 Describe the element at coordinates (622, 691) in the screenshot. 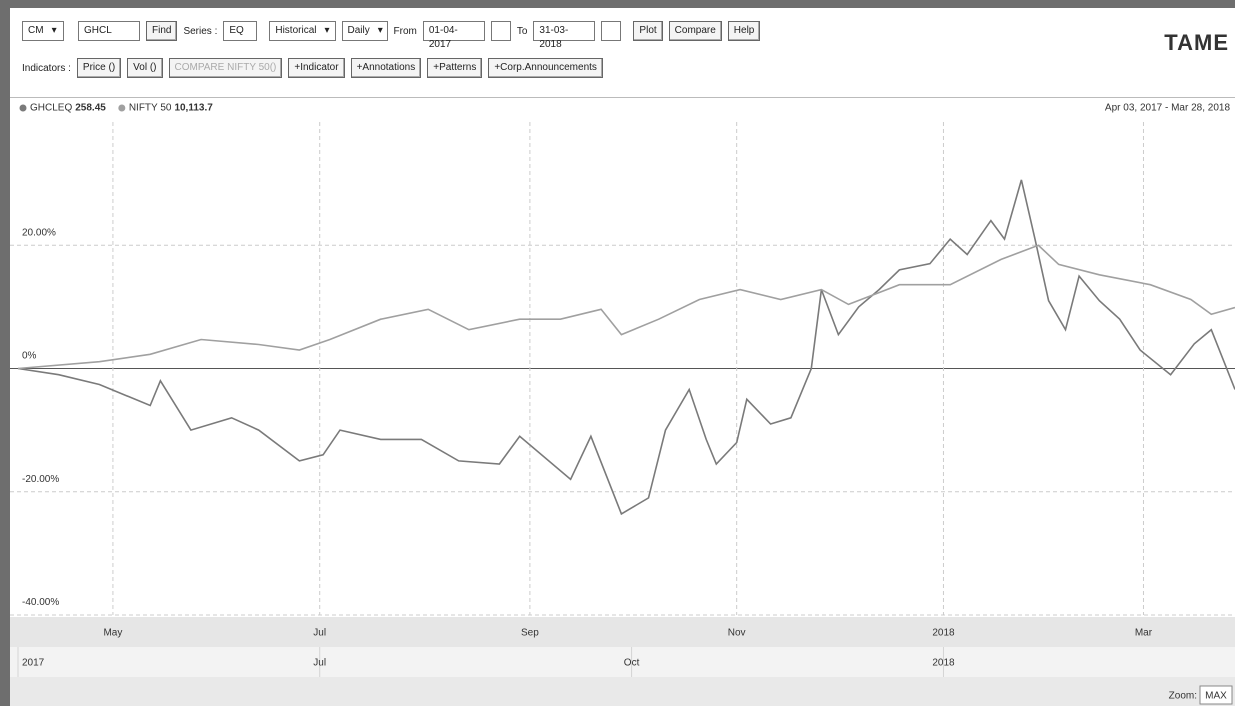

I see `zoom-bar` at that location.